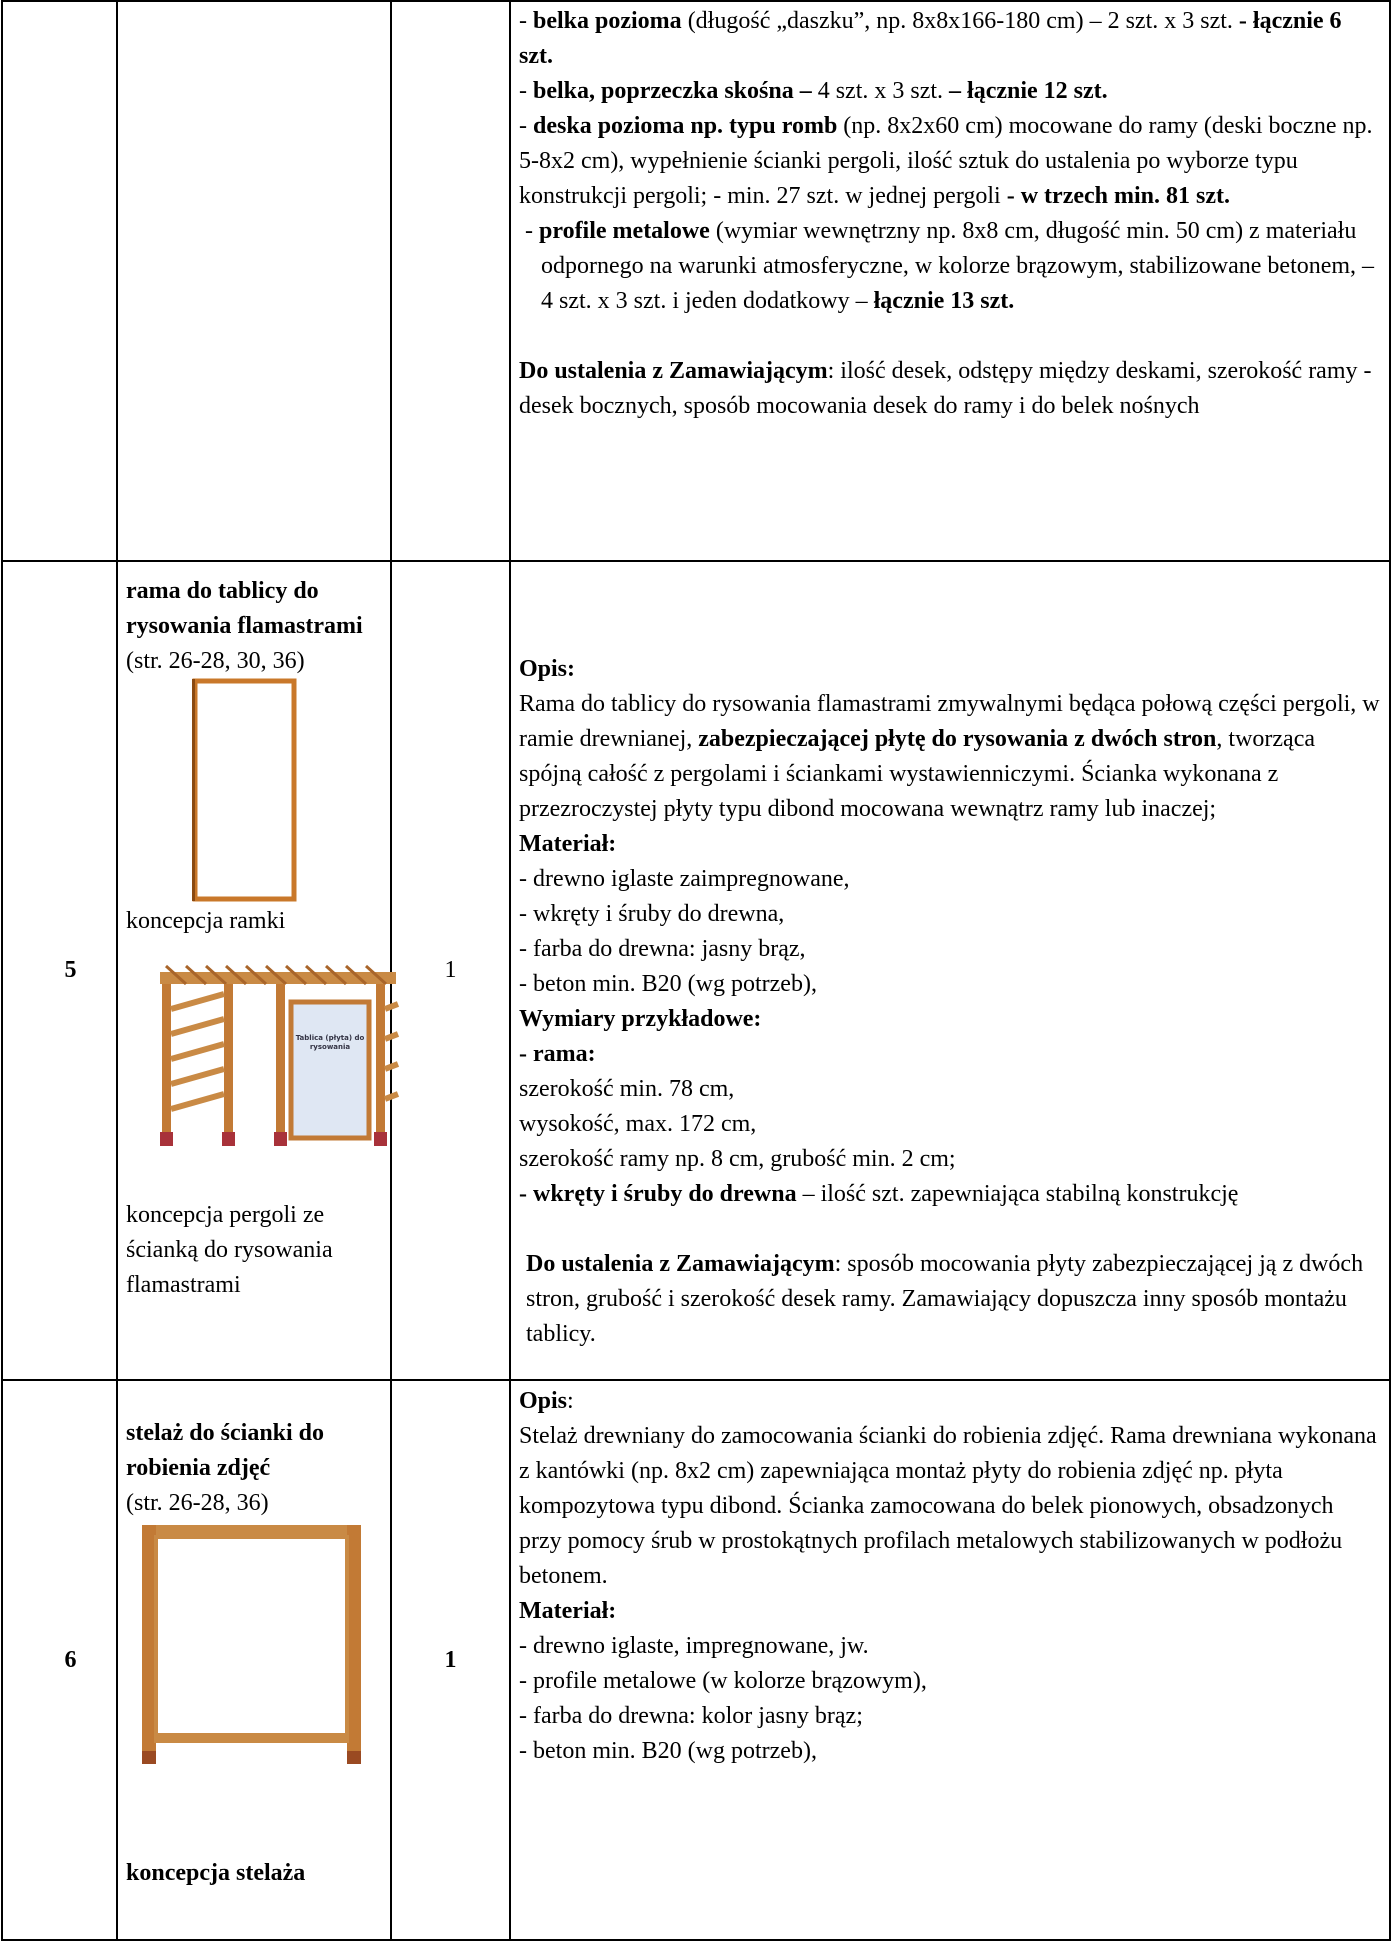 The height and width of the screenshot is (1941, 1394). Describe the element at coordinates (244, 608) in the screenshot. I see `text-run: rama do tablicy do rysowania flamastrami` at that location.